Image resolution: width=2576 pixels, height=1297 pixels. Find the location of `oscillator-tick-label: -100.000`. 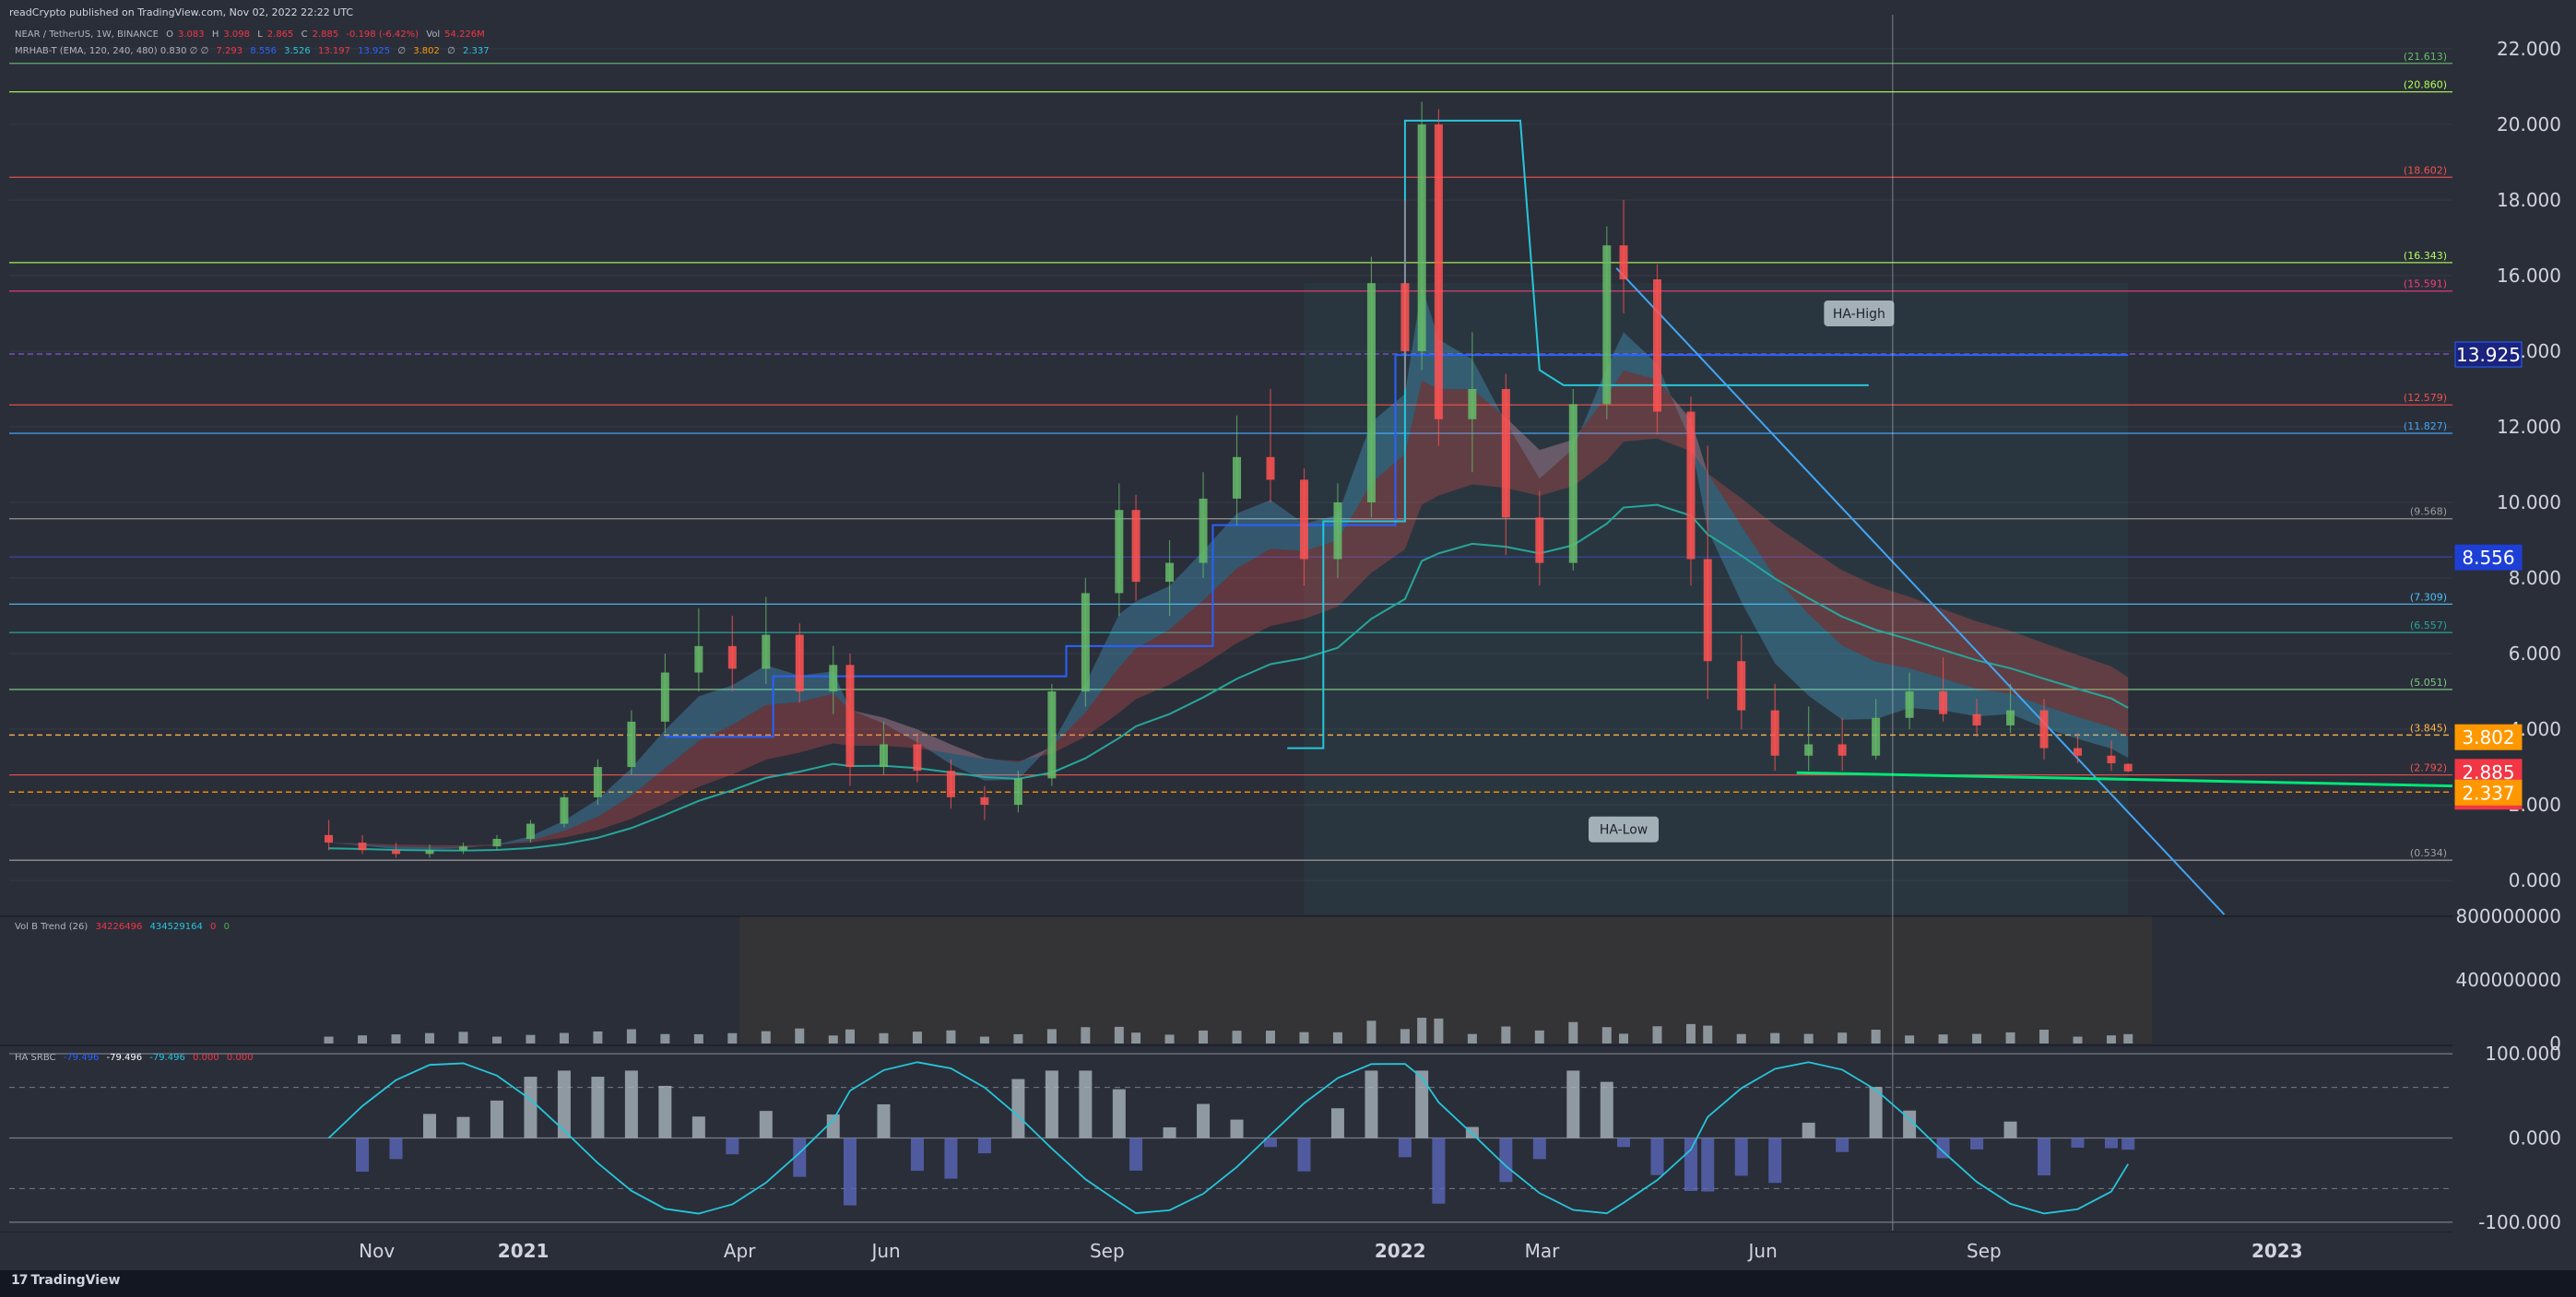

oscillator-tick-label: -100.000 is located at coordinates (2519, 1222).